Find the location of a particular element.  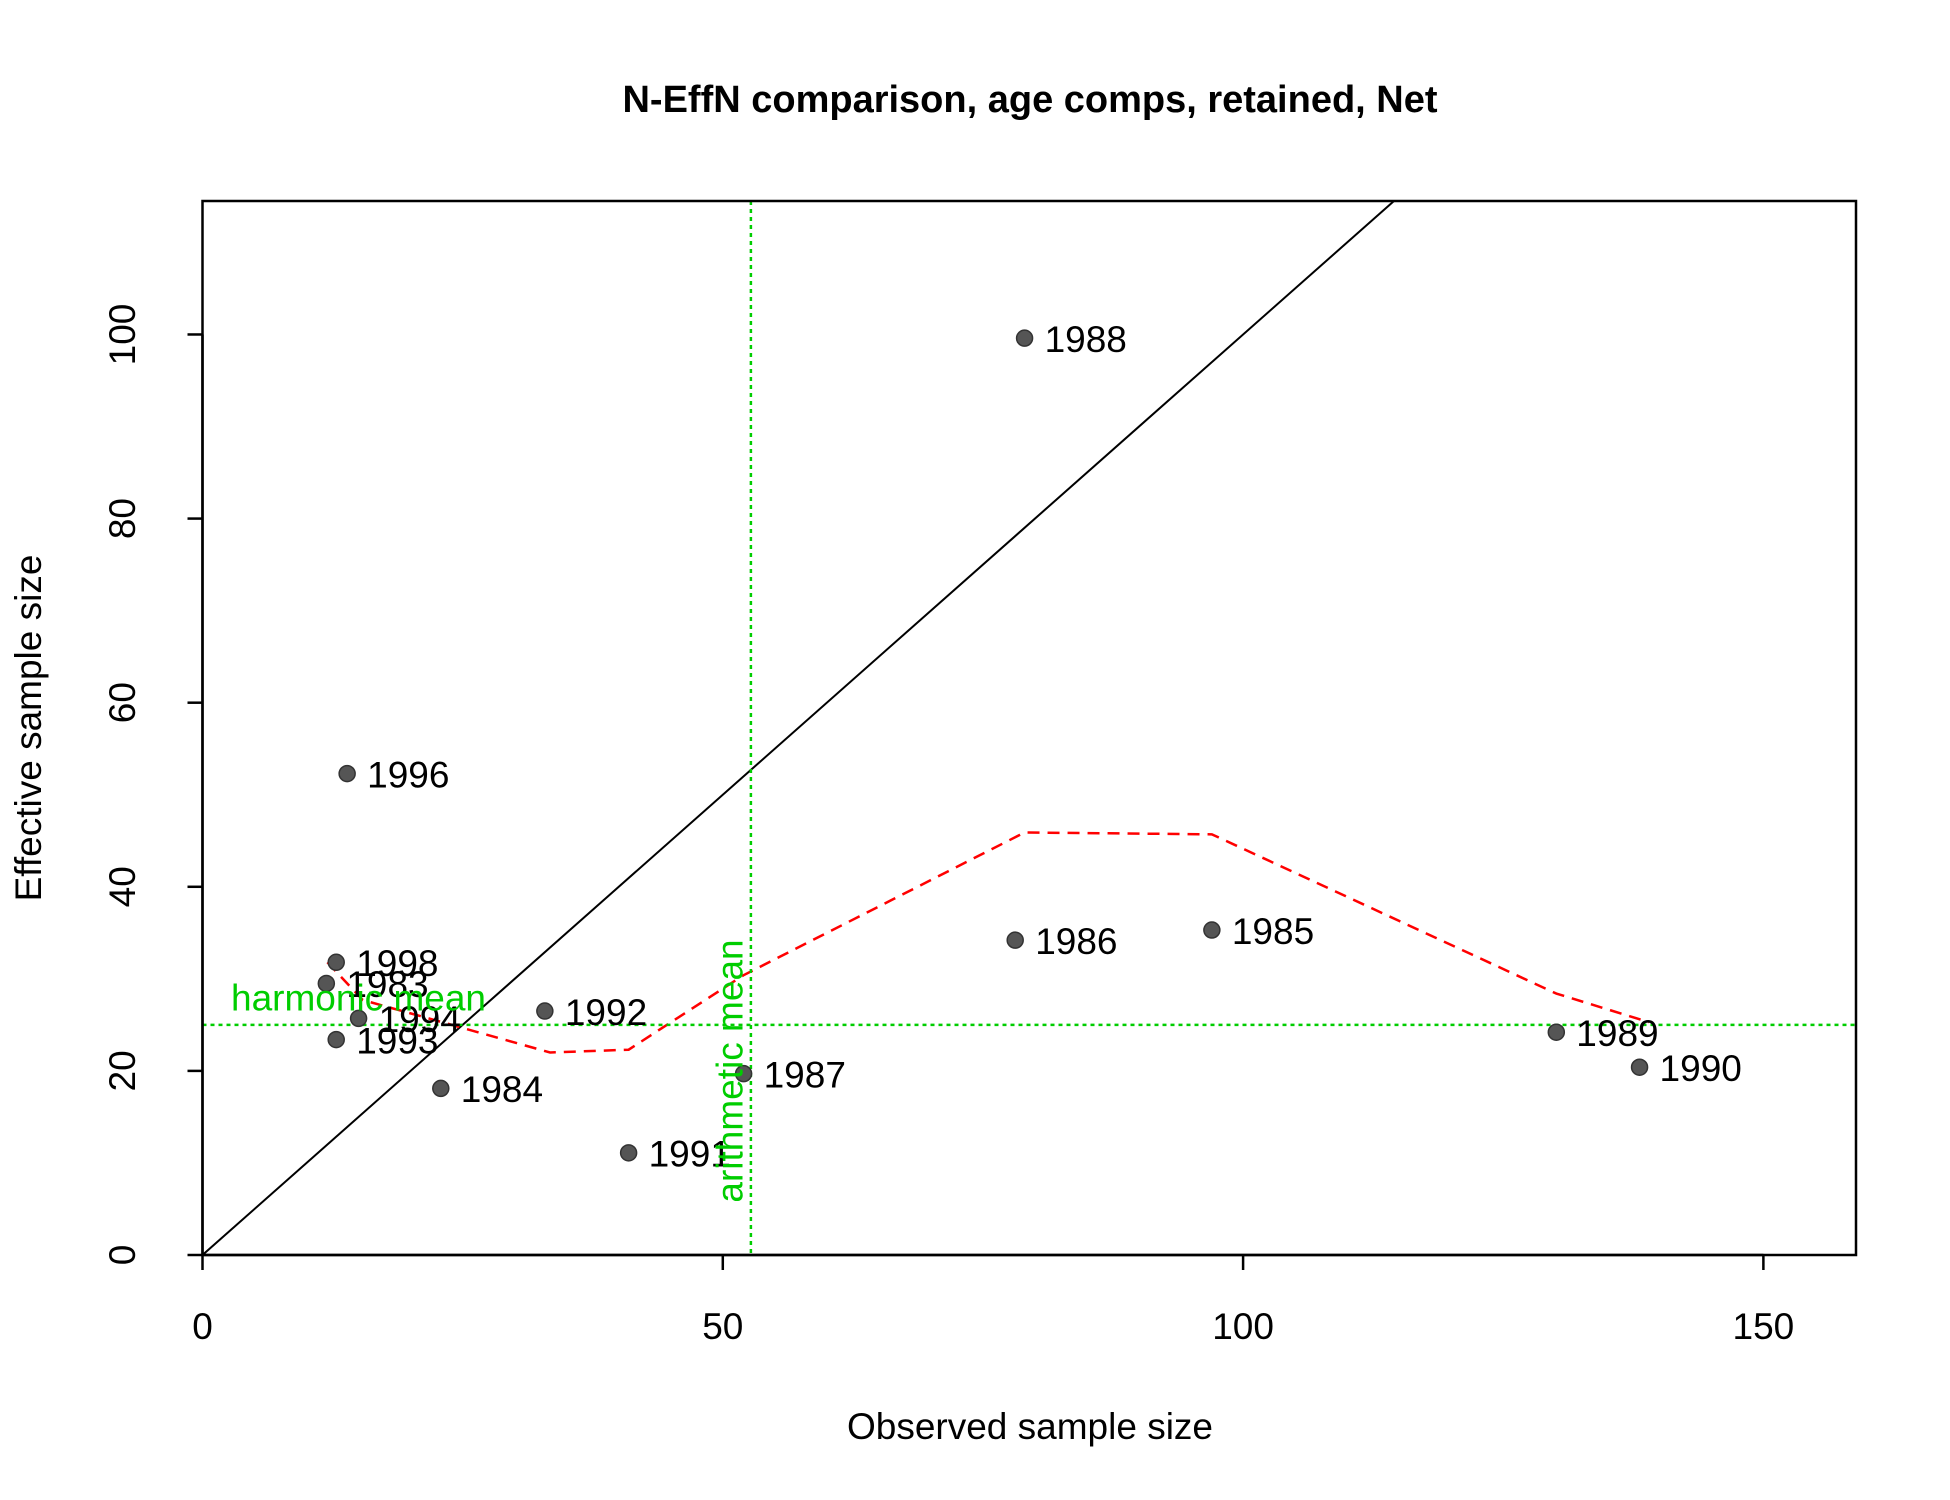

y-tick-label: 60 is located at coordinates (122, 702).